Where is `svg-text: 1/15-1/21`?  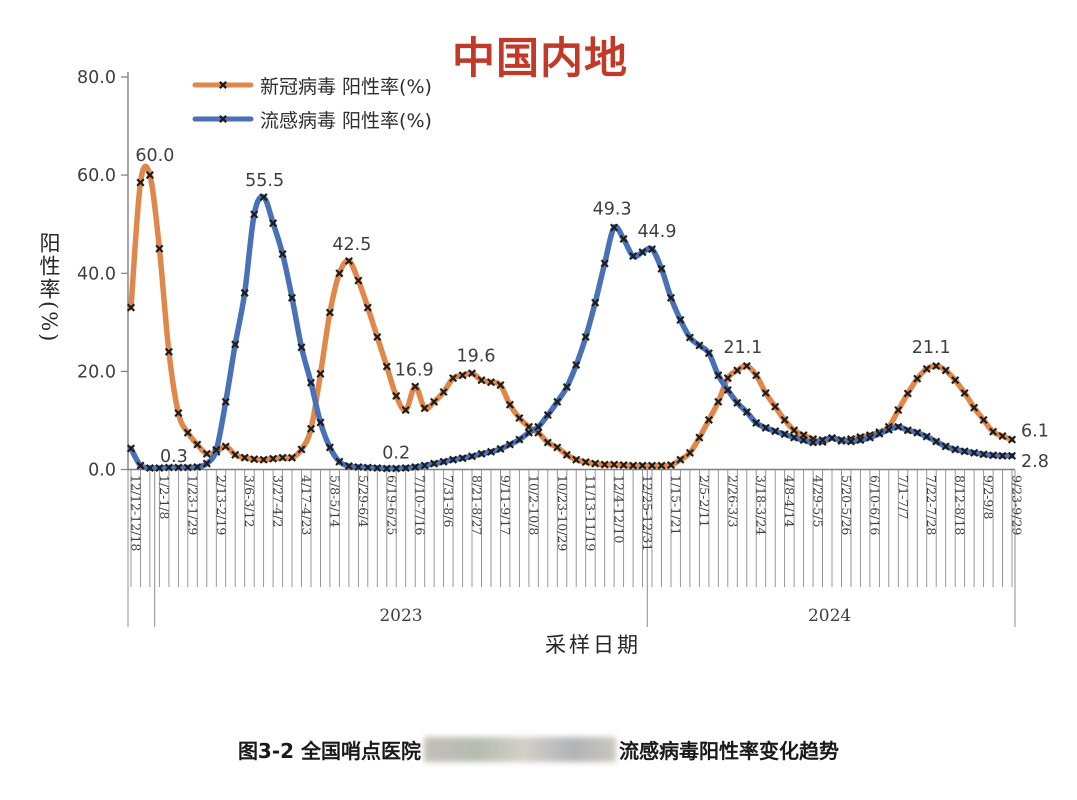
svg-text: 1/15-1/21 is located at coordinates (676, 505).